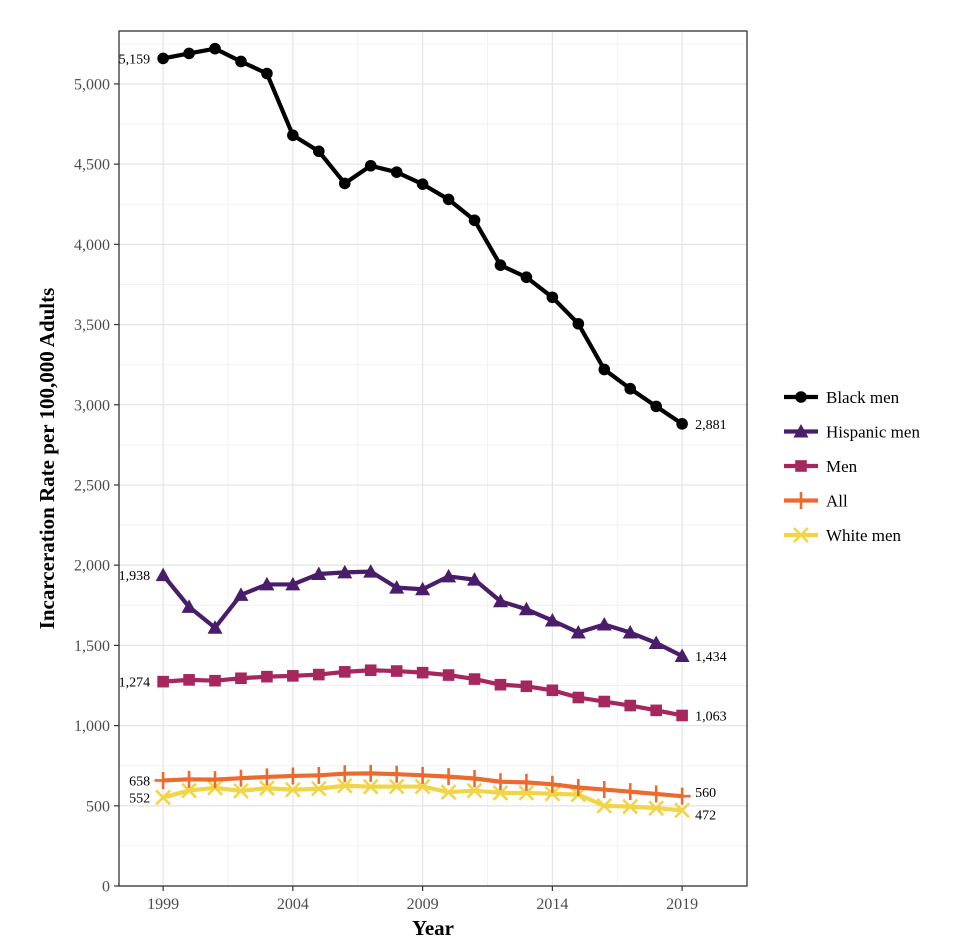 The image size is (968, 952). Describe the element at coordinates (705, 815) in the screenshot. I see `end-value-label: 472` at that location.